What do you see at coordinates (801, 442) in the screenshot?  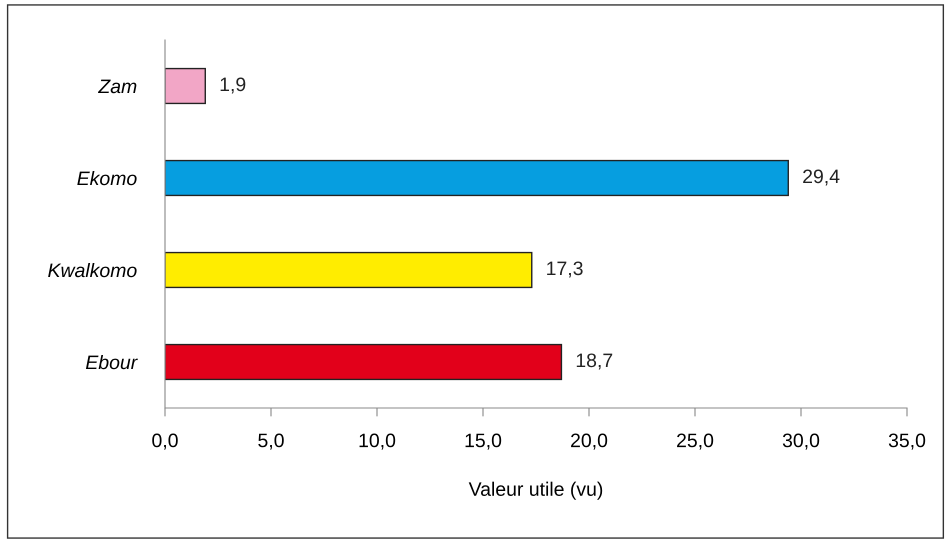 I see `x-tick-label: 30,0` at bounding box center [801, 442].